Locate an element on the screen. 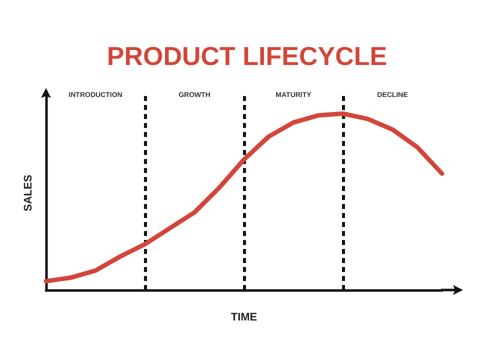 The height and width of the screenshot is (340, 494). y-axis-title: SALES is located at coordinates (28, 193).